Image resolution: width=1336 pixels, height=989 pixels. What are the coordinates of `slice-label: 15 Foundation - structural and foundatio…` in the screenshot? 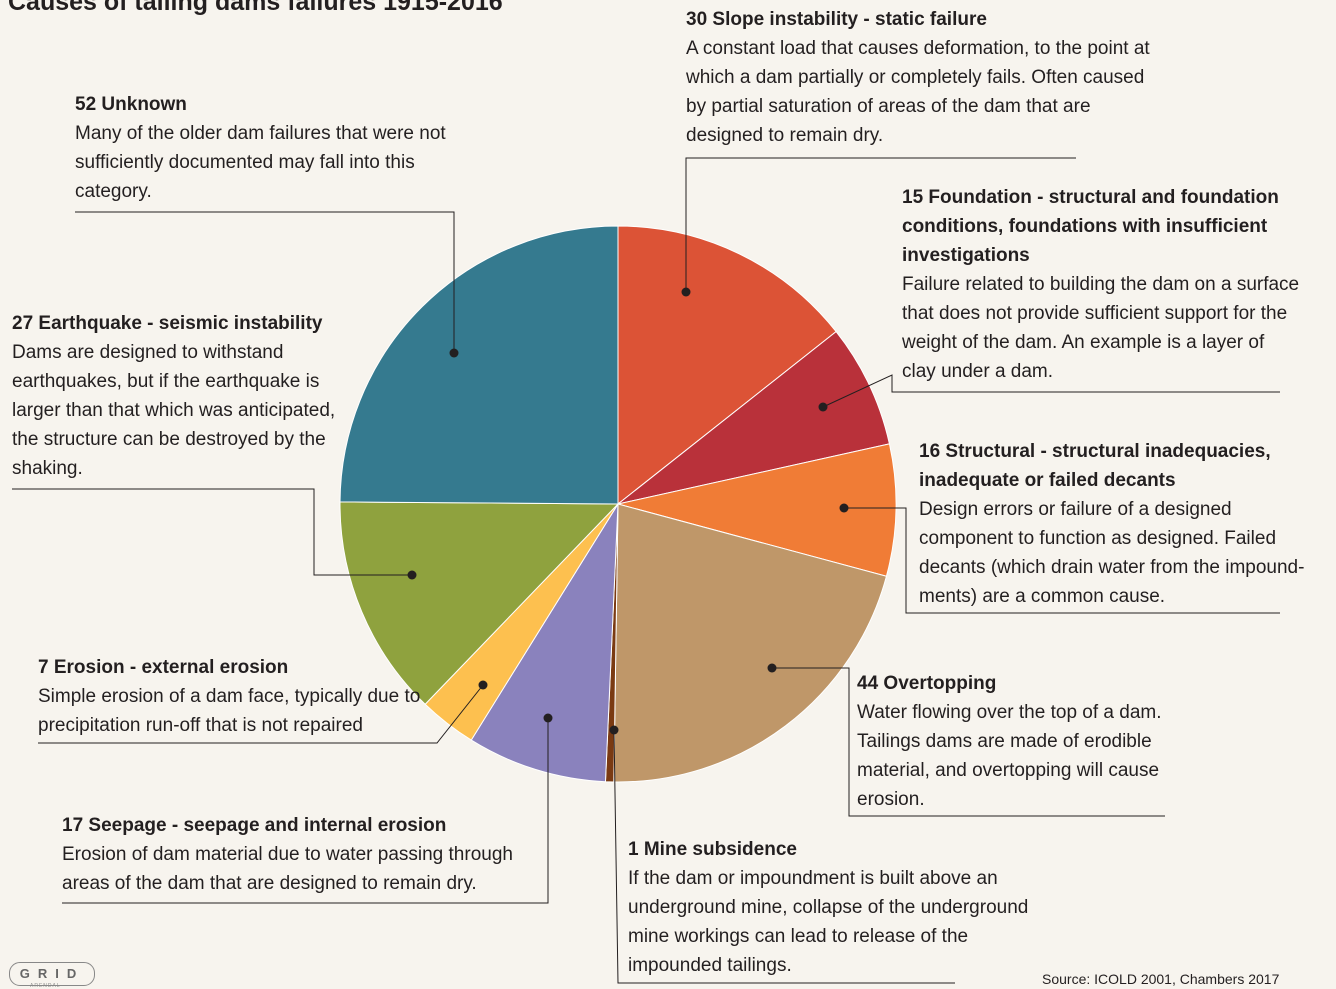 It's located at (1102, 284).